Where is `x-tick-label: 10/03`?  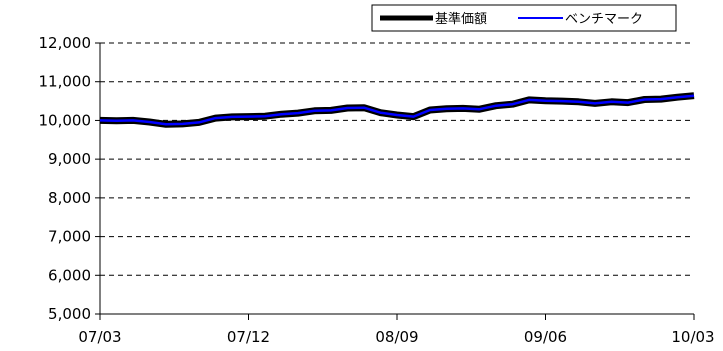 x-tick-label: 10/03 is located at coordinates (692, 337).